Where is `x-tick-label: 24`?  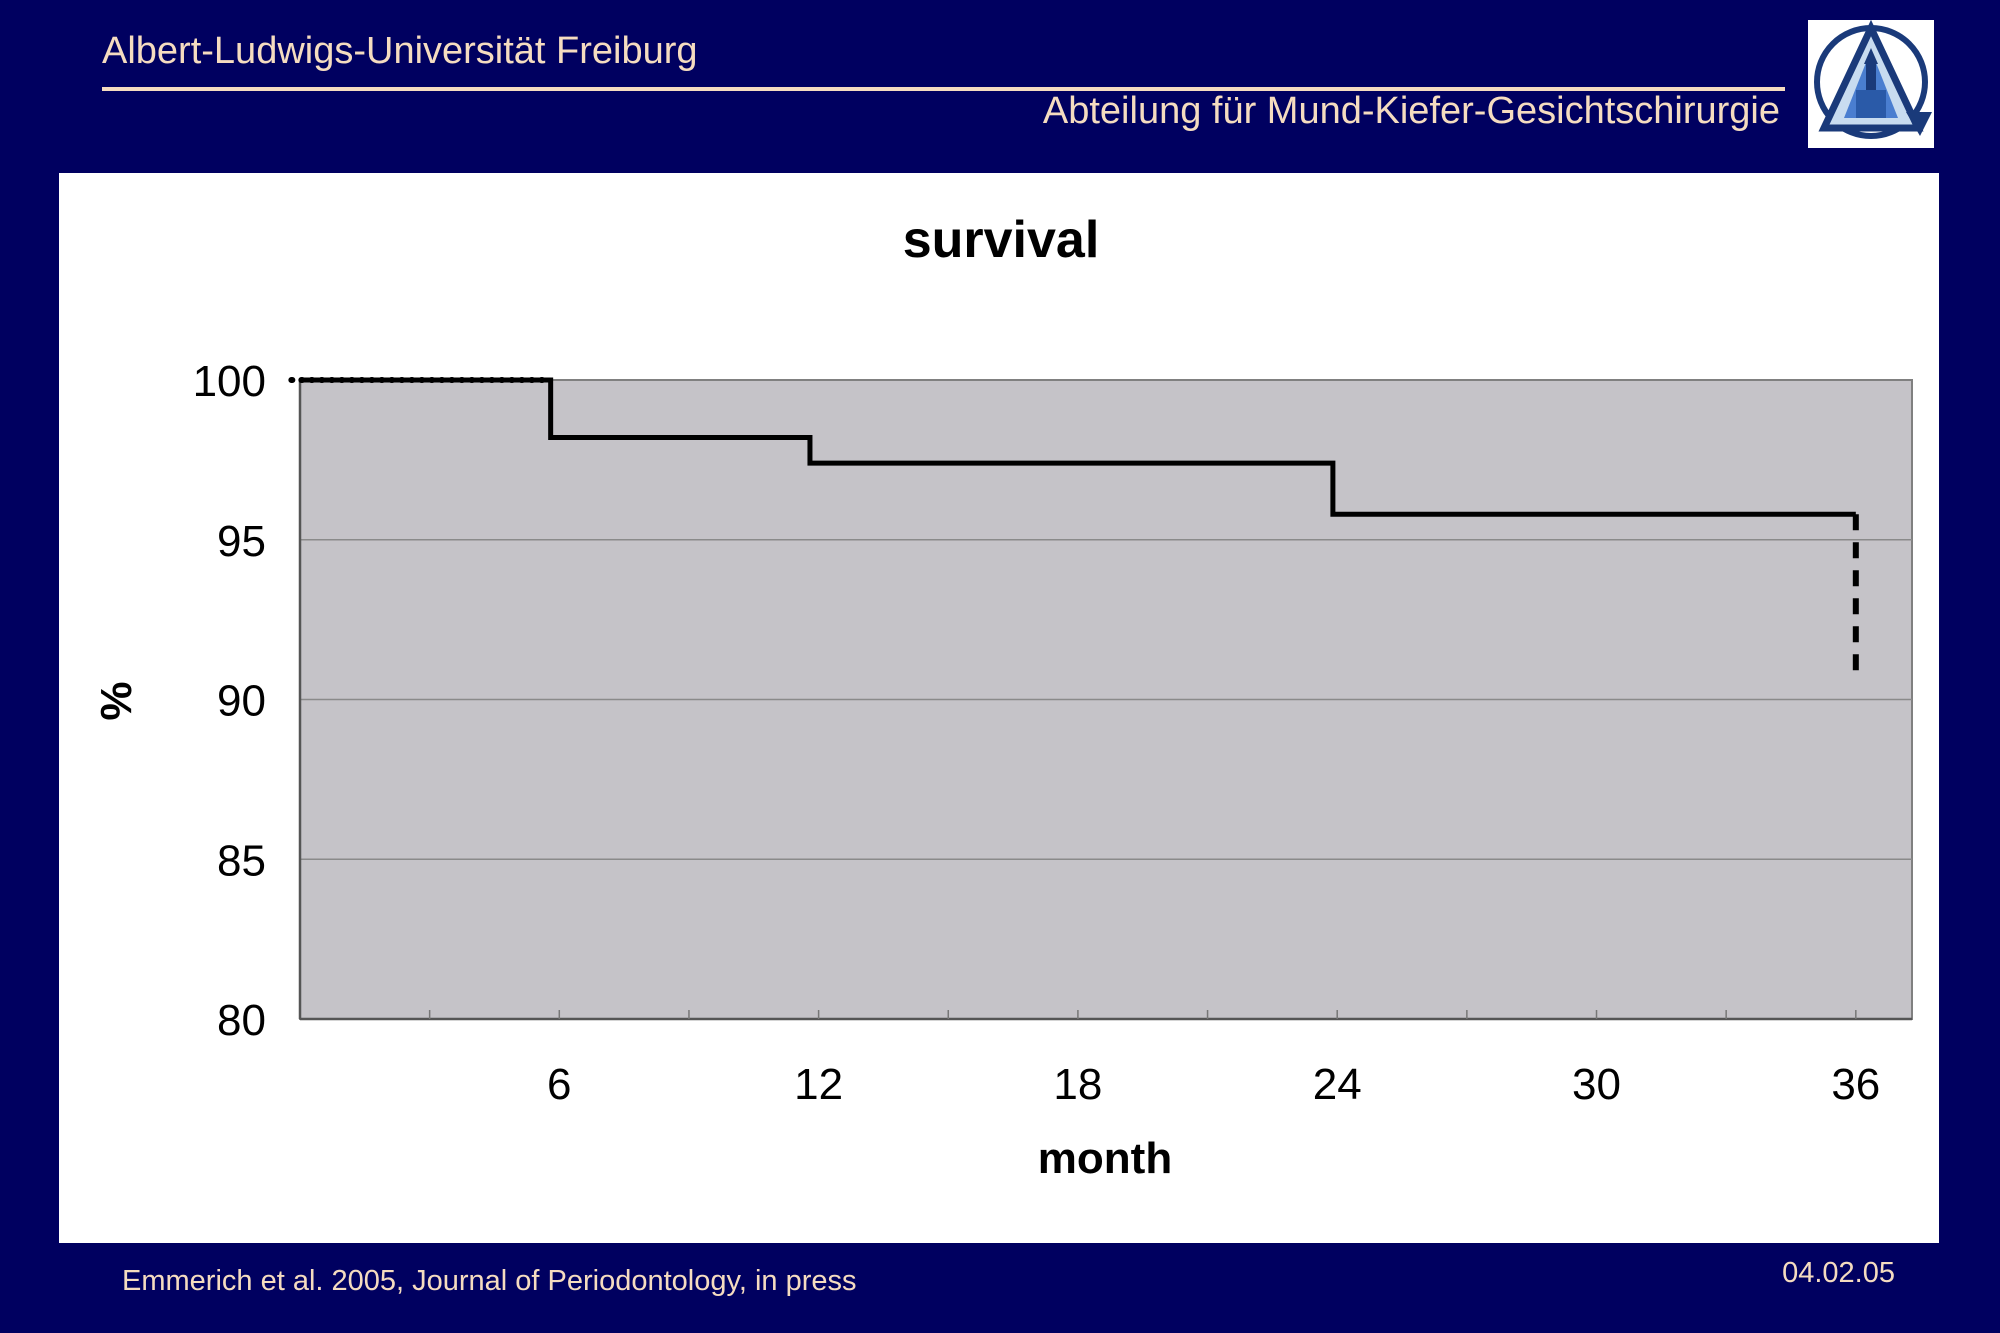
x-tick-label: 24 is located at coordinates (1337, 1084).